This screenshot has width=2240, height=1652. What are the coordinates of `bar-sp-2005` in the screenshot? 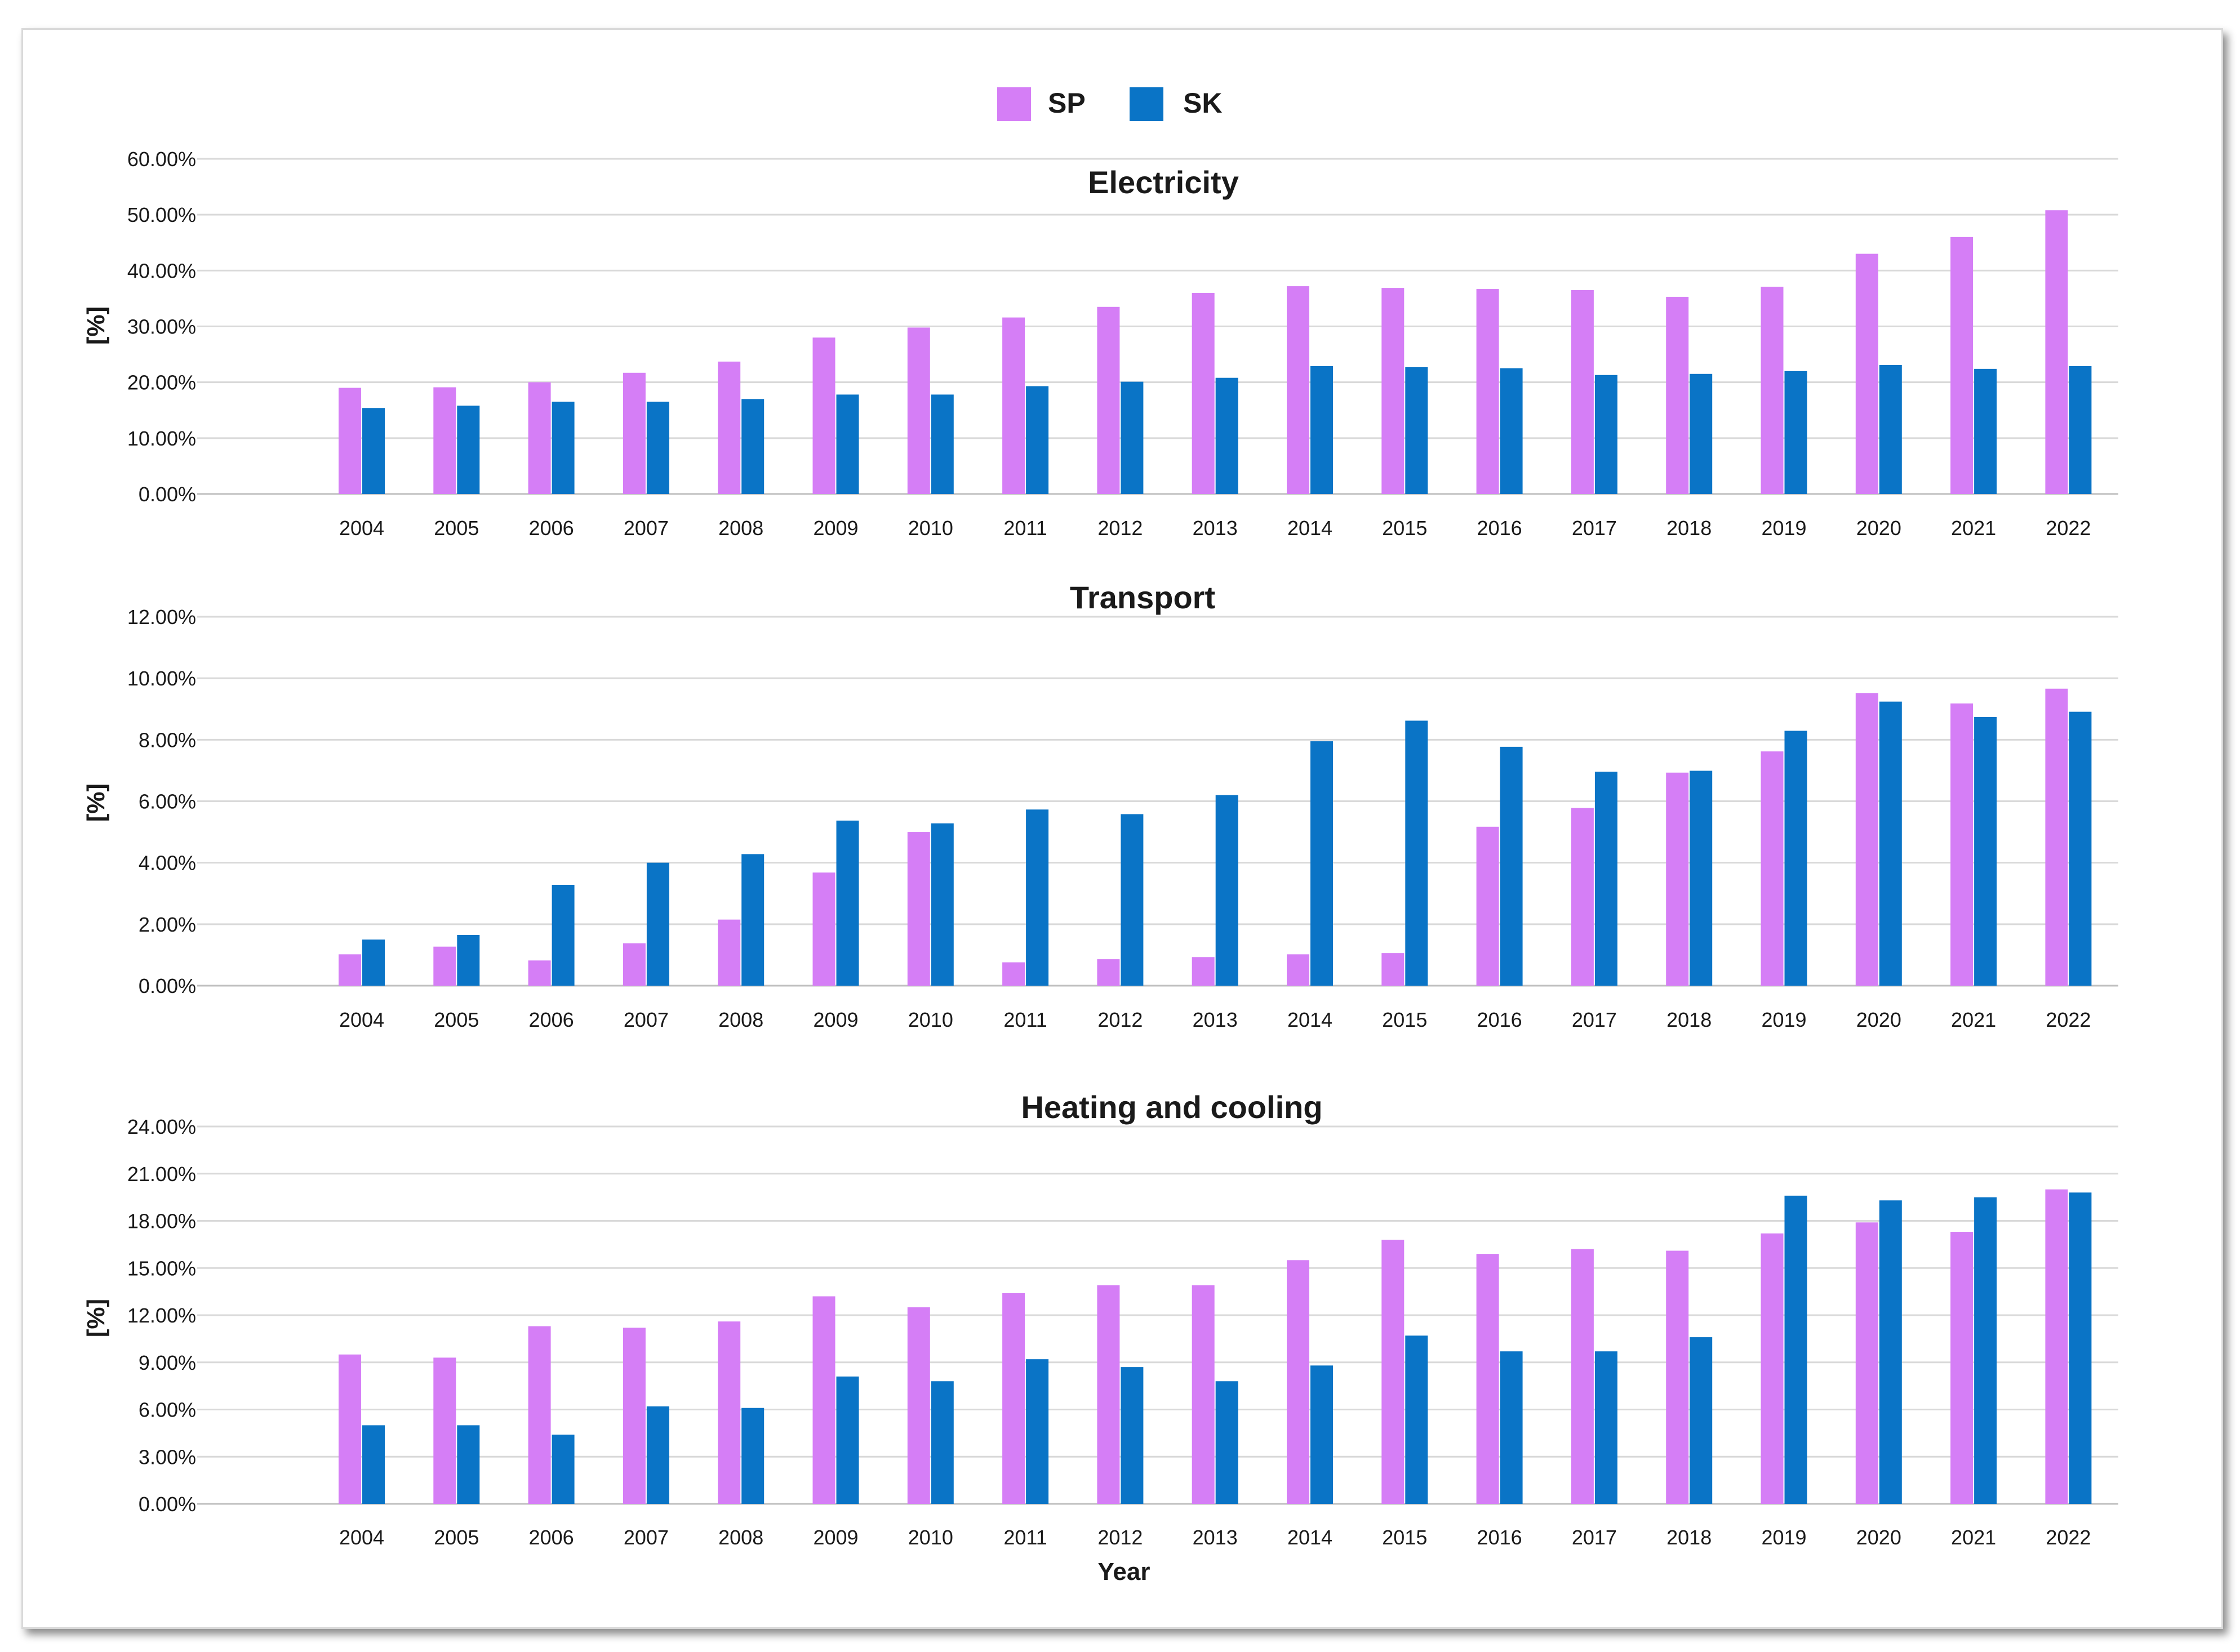 It's located at (444, 1430).